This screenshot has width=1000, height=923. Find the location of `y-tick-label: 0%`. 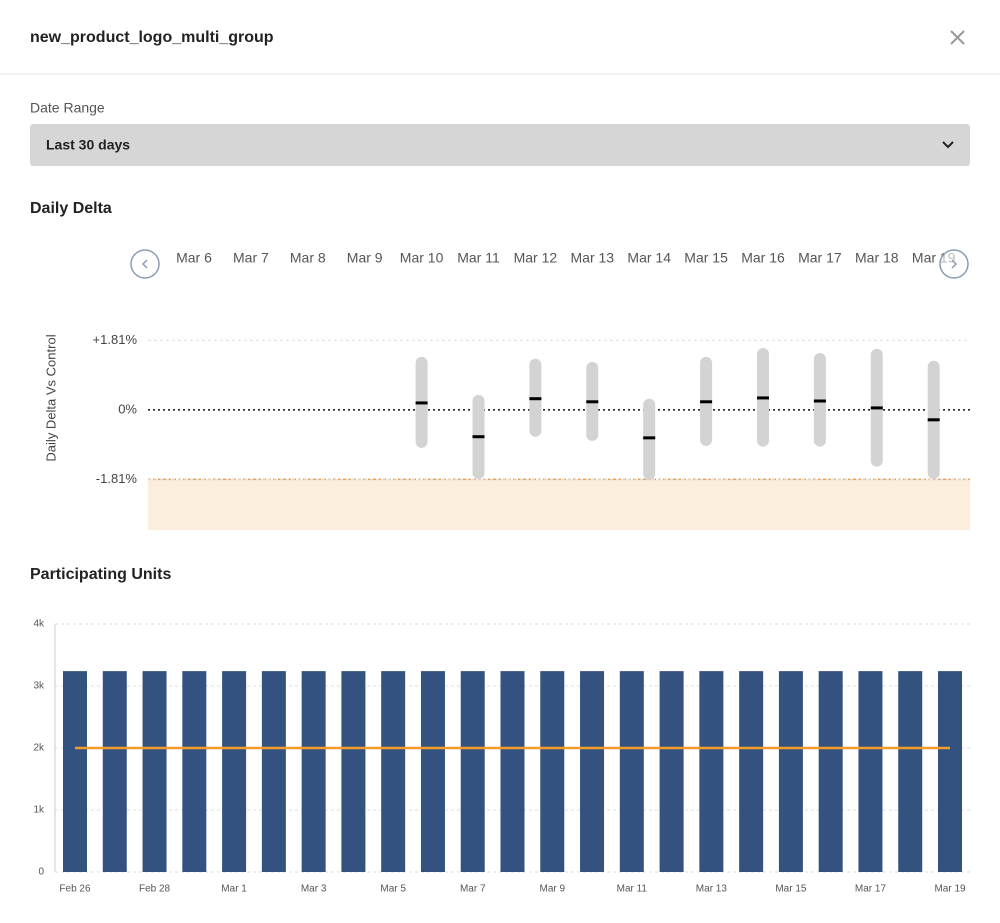

y-tick-label: 0% is located at coordinates (127, 408).